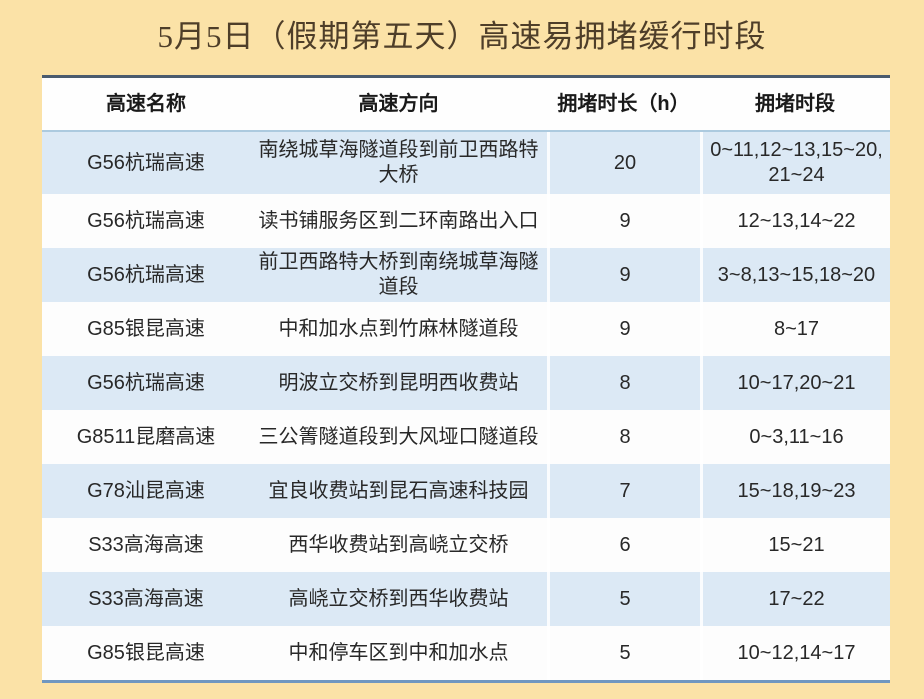 Image resolution: width=924 pixels, height=699 pixels. Describe the element at coordinates (398, 436) in the screenshot. I see `cell-direction: 三公箐隧道段到大风垭口隧道段` at that location.